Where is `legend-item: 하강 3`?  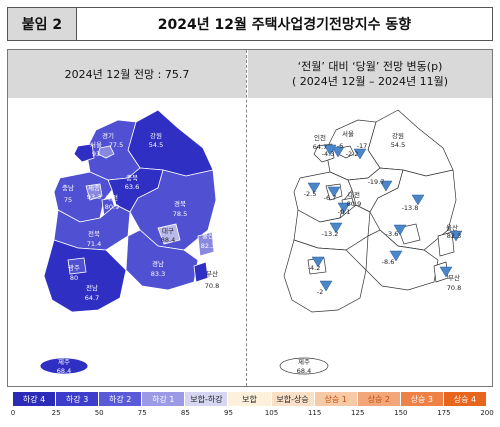
legend-item: 하강 3 is located at coordinates (77, 399).